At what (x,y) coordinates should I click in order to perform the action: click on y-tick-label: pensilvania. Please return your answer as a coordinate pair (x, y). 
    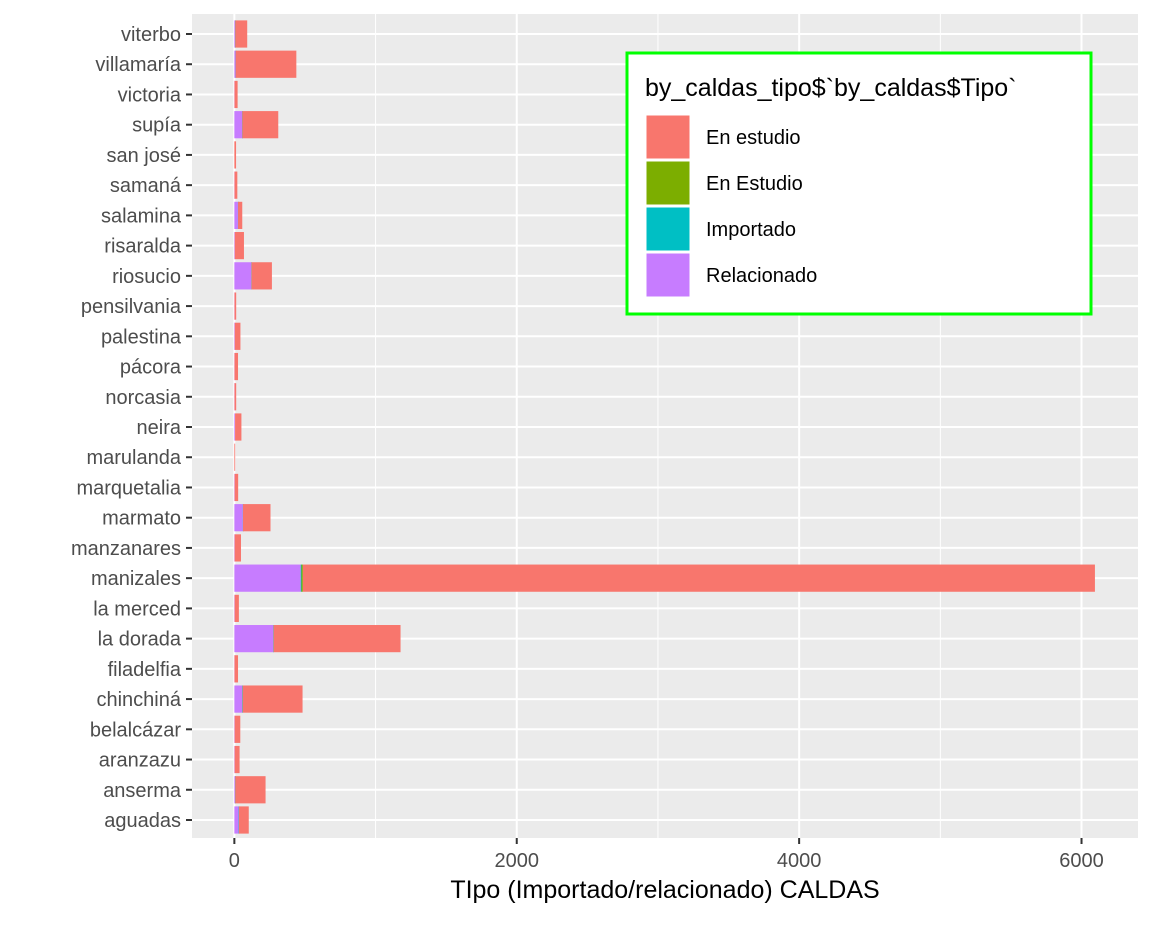
    Looking at the image, I should click on (131, 307).